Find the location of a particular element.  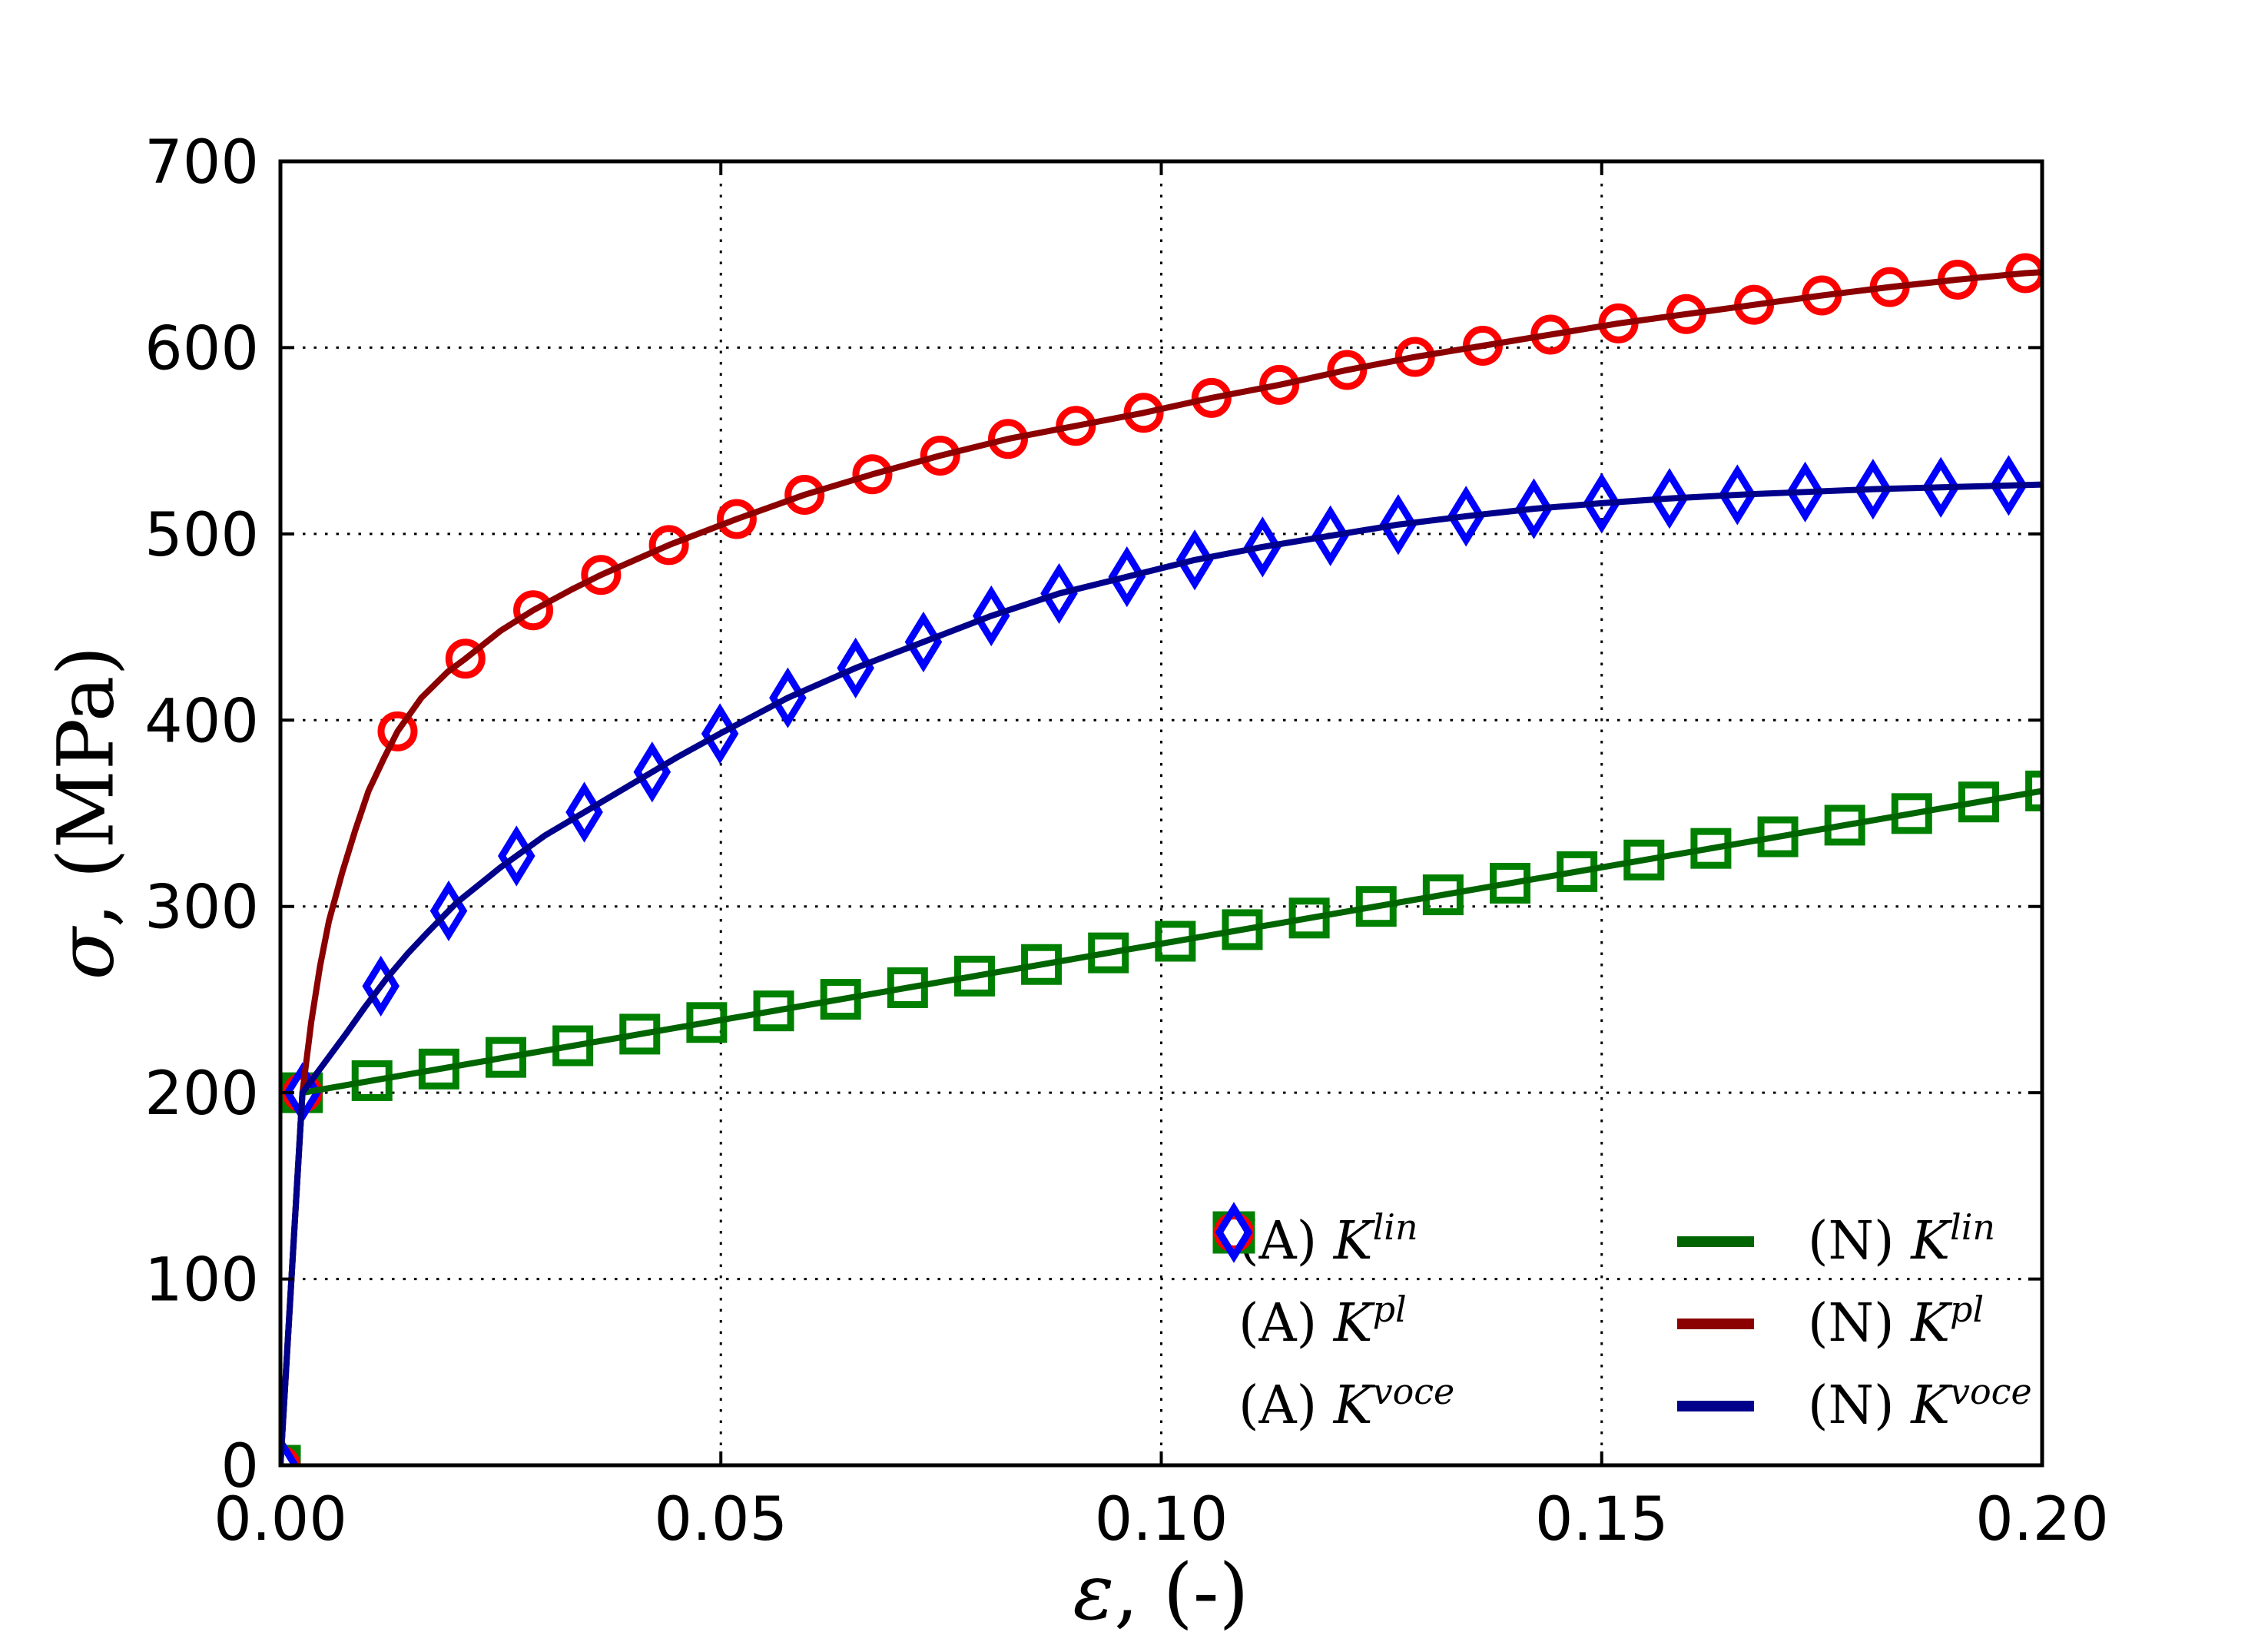

legend-label: (A) Kpl is located at coordinates (1323, 1321).